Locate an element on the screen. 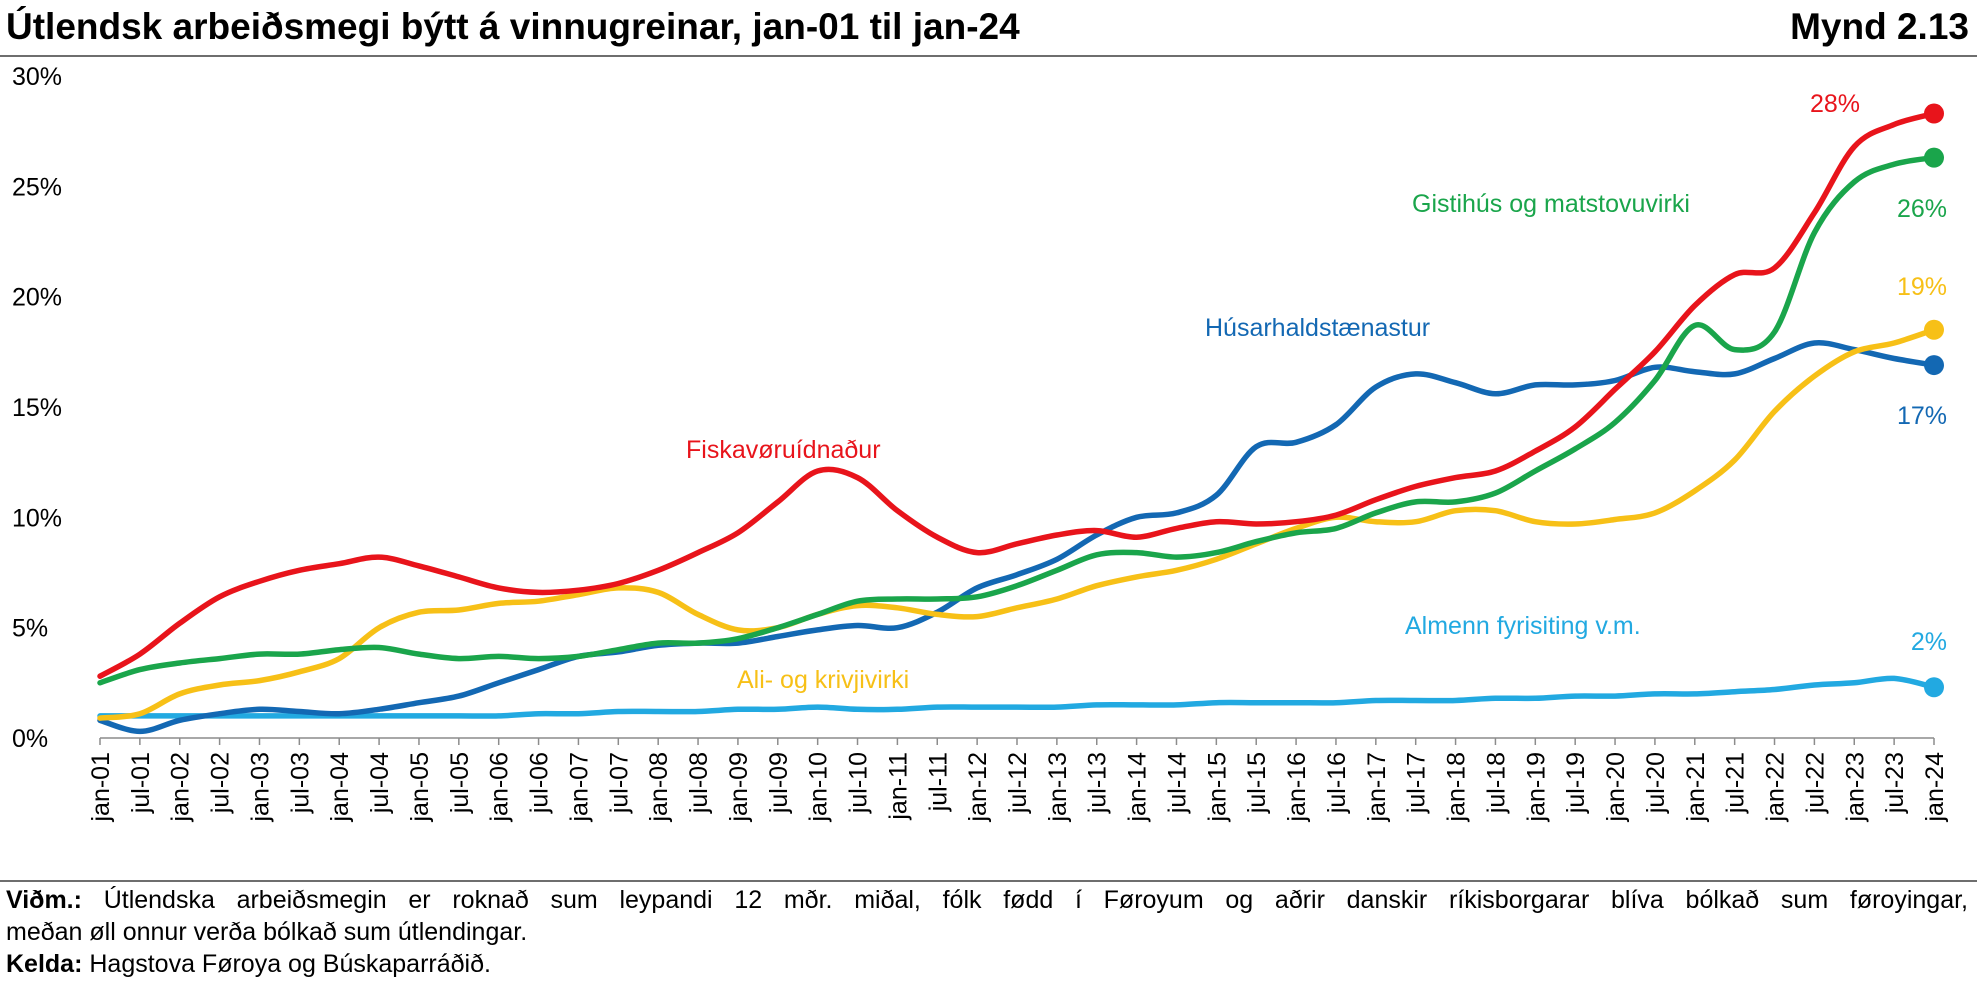 The image size is (1977, 982). x-tick-label: jul-15 is located at coordinates (1257, 783).